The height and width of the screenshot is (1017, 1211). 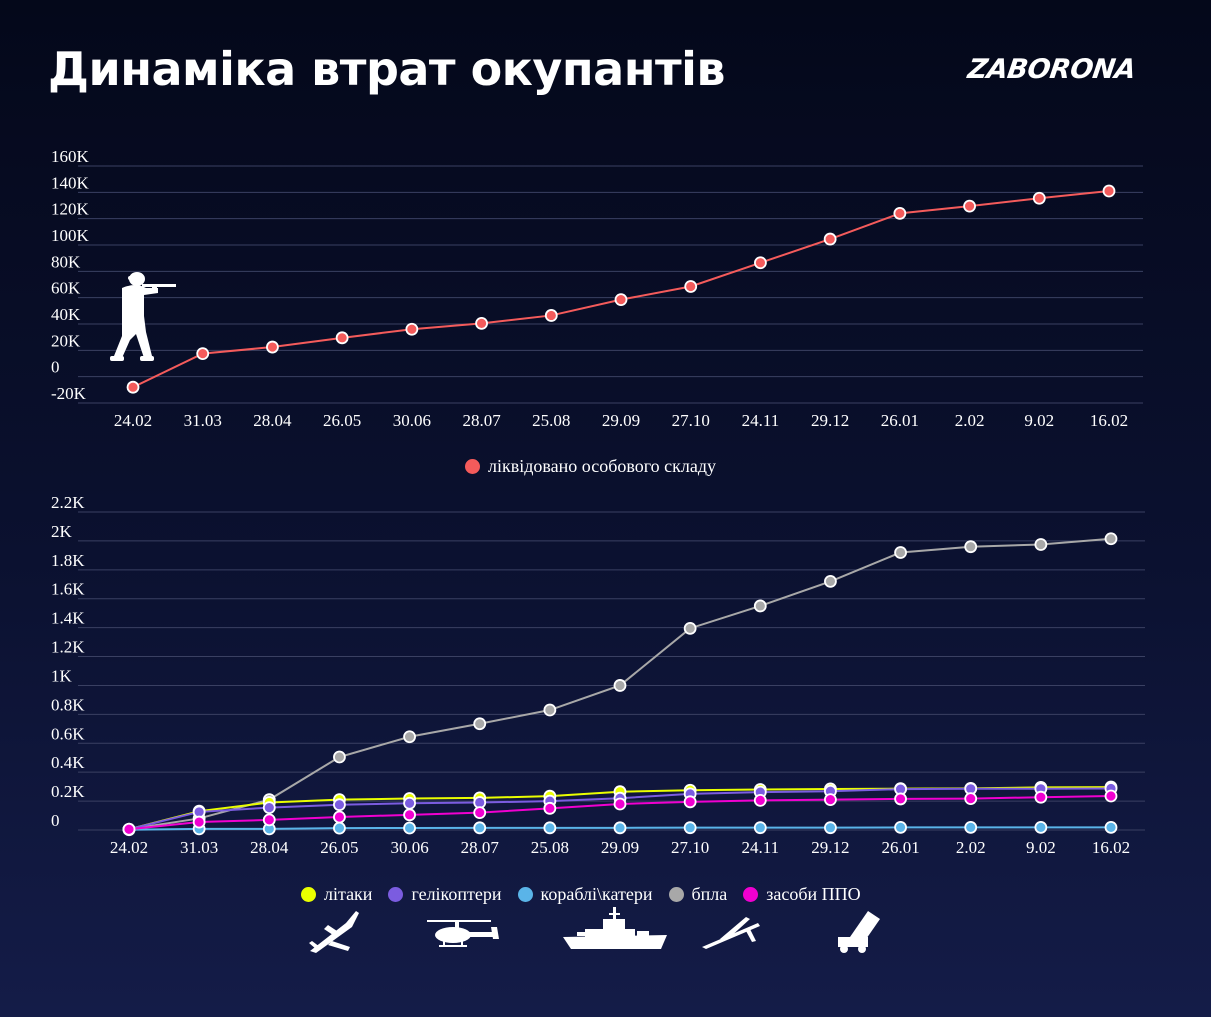 I want to click on x-tick-label: 27.10, so click(x=691, y=420).